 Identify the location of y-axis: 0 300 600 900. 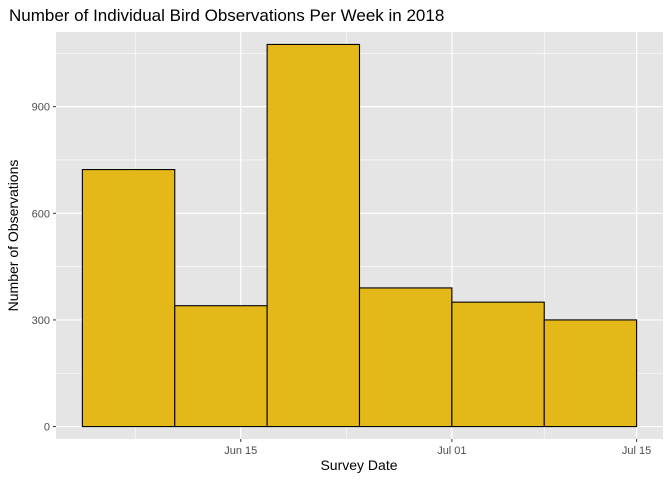
(44, 268).